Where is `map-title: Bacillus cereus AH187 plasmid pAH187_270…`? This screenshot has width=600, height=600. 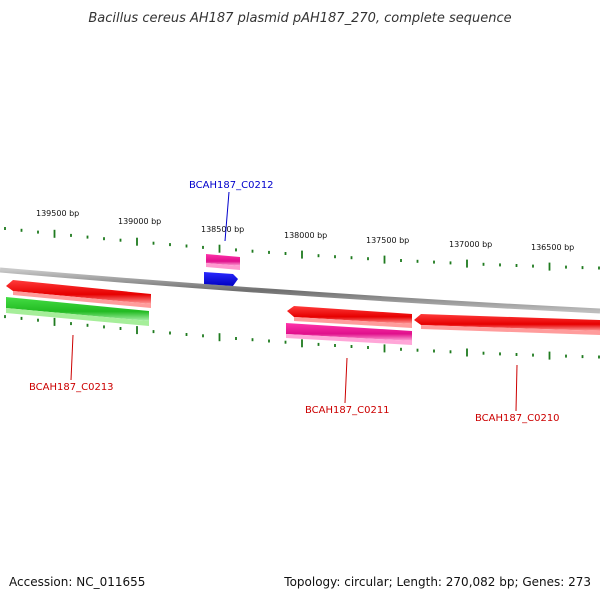
map-title: Bacillus cereus AH187 plasmid pAH187_270… is located at coordinates (299, 18).